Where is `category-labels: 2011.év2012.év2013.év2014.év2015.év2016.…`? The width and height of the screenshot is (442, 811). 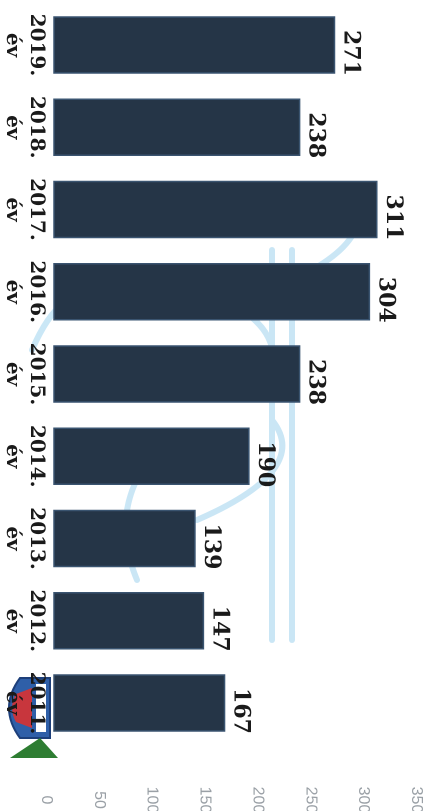
category-labels: 2011.év2012.év2013.év2014.év2015.év2016.… is located at coordinates (26, 374).